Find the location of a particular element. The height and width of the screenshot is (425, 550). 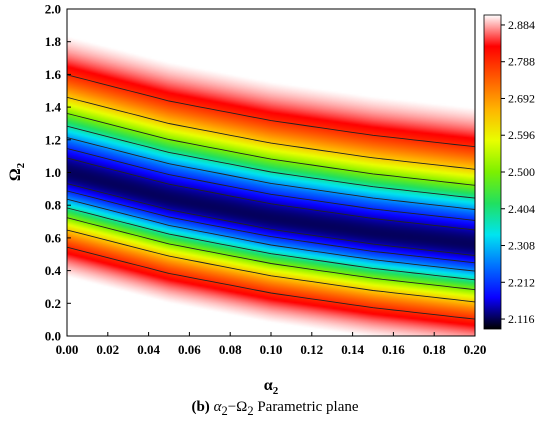

caption-math-right-sub: 2 is located at coordinates (250, 411).